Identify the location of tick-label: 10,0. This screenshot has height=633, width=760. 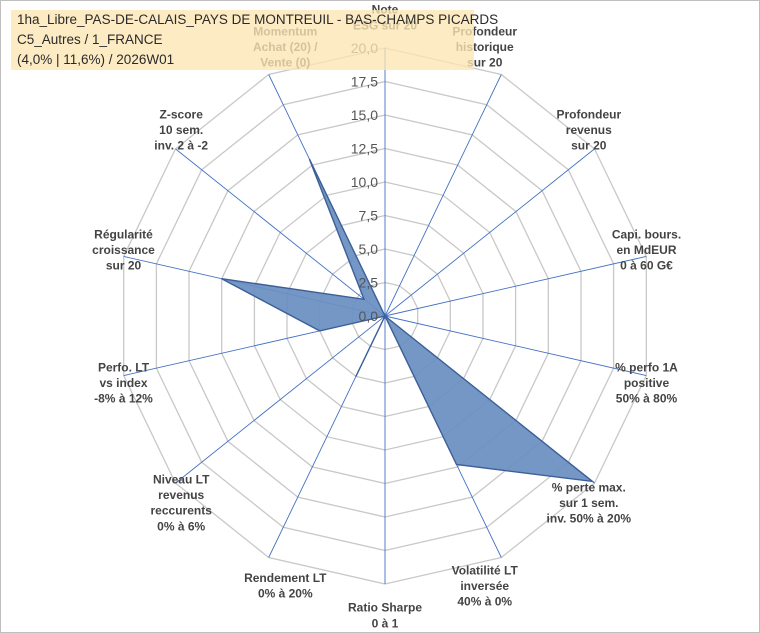
(364, 182).